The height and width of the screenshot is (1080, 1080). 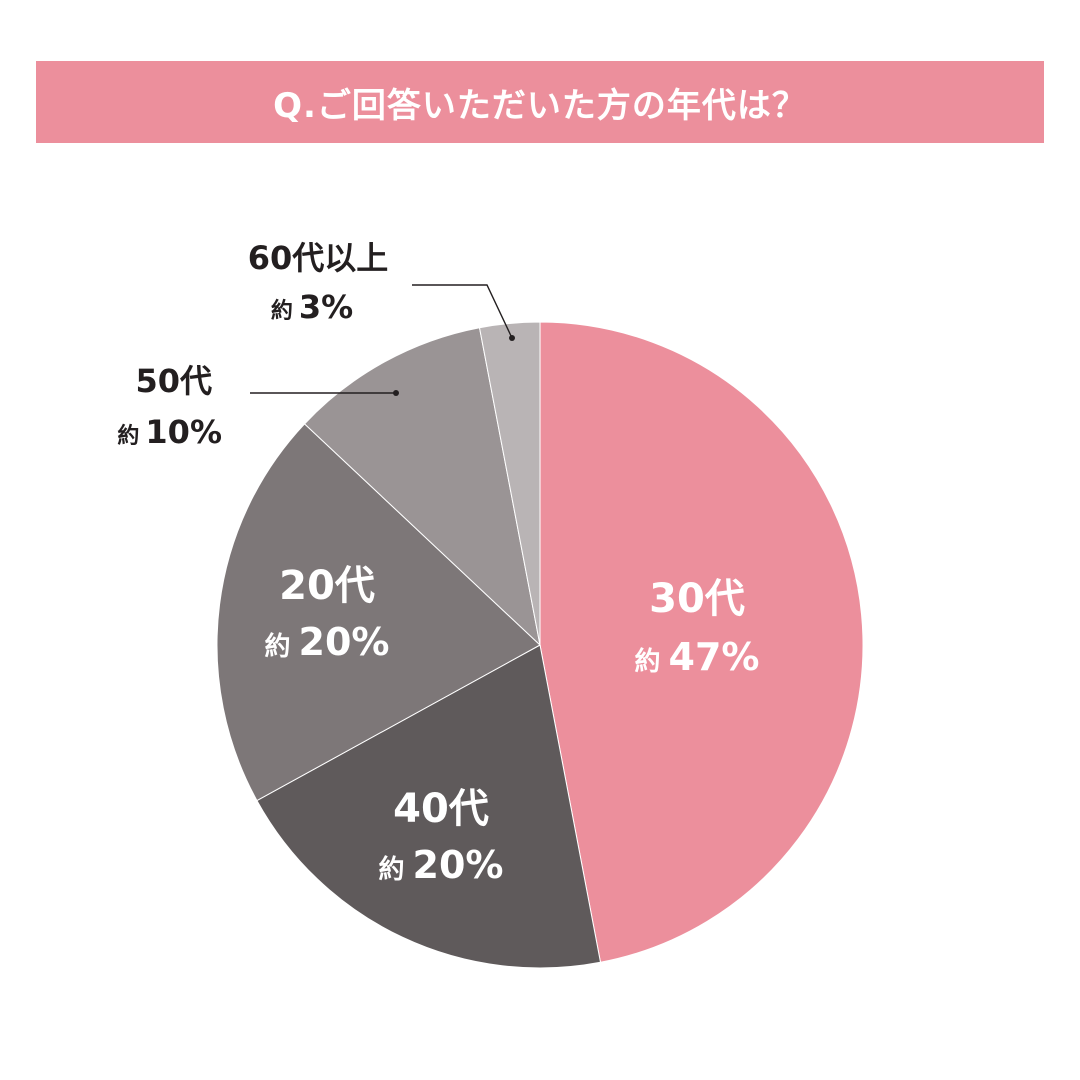 What do you see at coordinates (396, 393) in the screenshot?
I see `leader-dot-50s` at bounding box center [396, 393].